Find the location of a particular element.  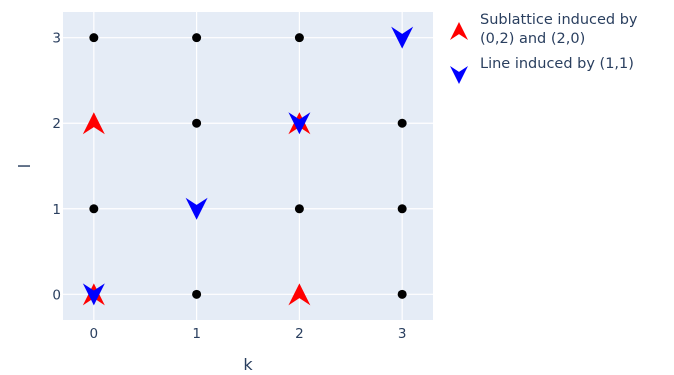

x-tick-label: 3 is located at coordinates (402, 334).